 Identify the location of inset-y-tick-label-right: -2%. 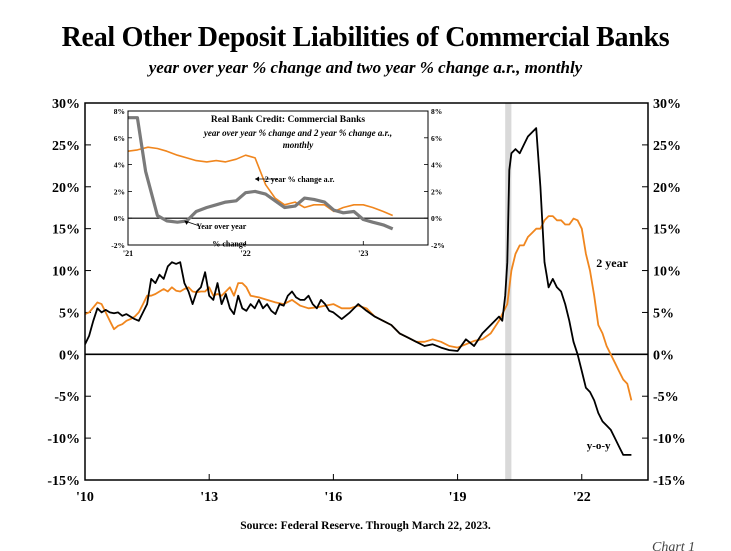
(438, 245).